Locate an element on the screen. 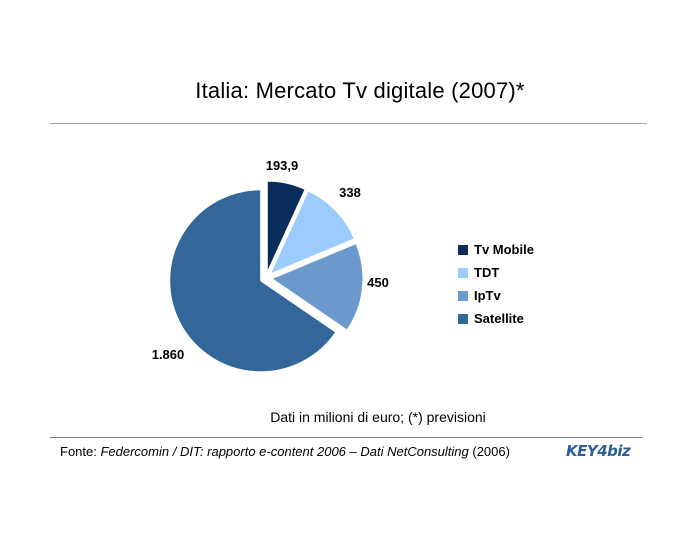  data-label-satellite: 1.860 is located at coordinates (168, 354).